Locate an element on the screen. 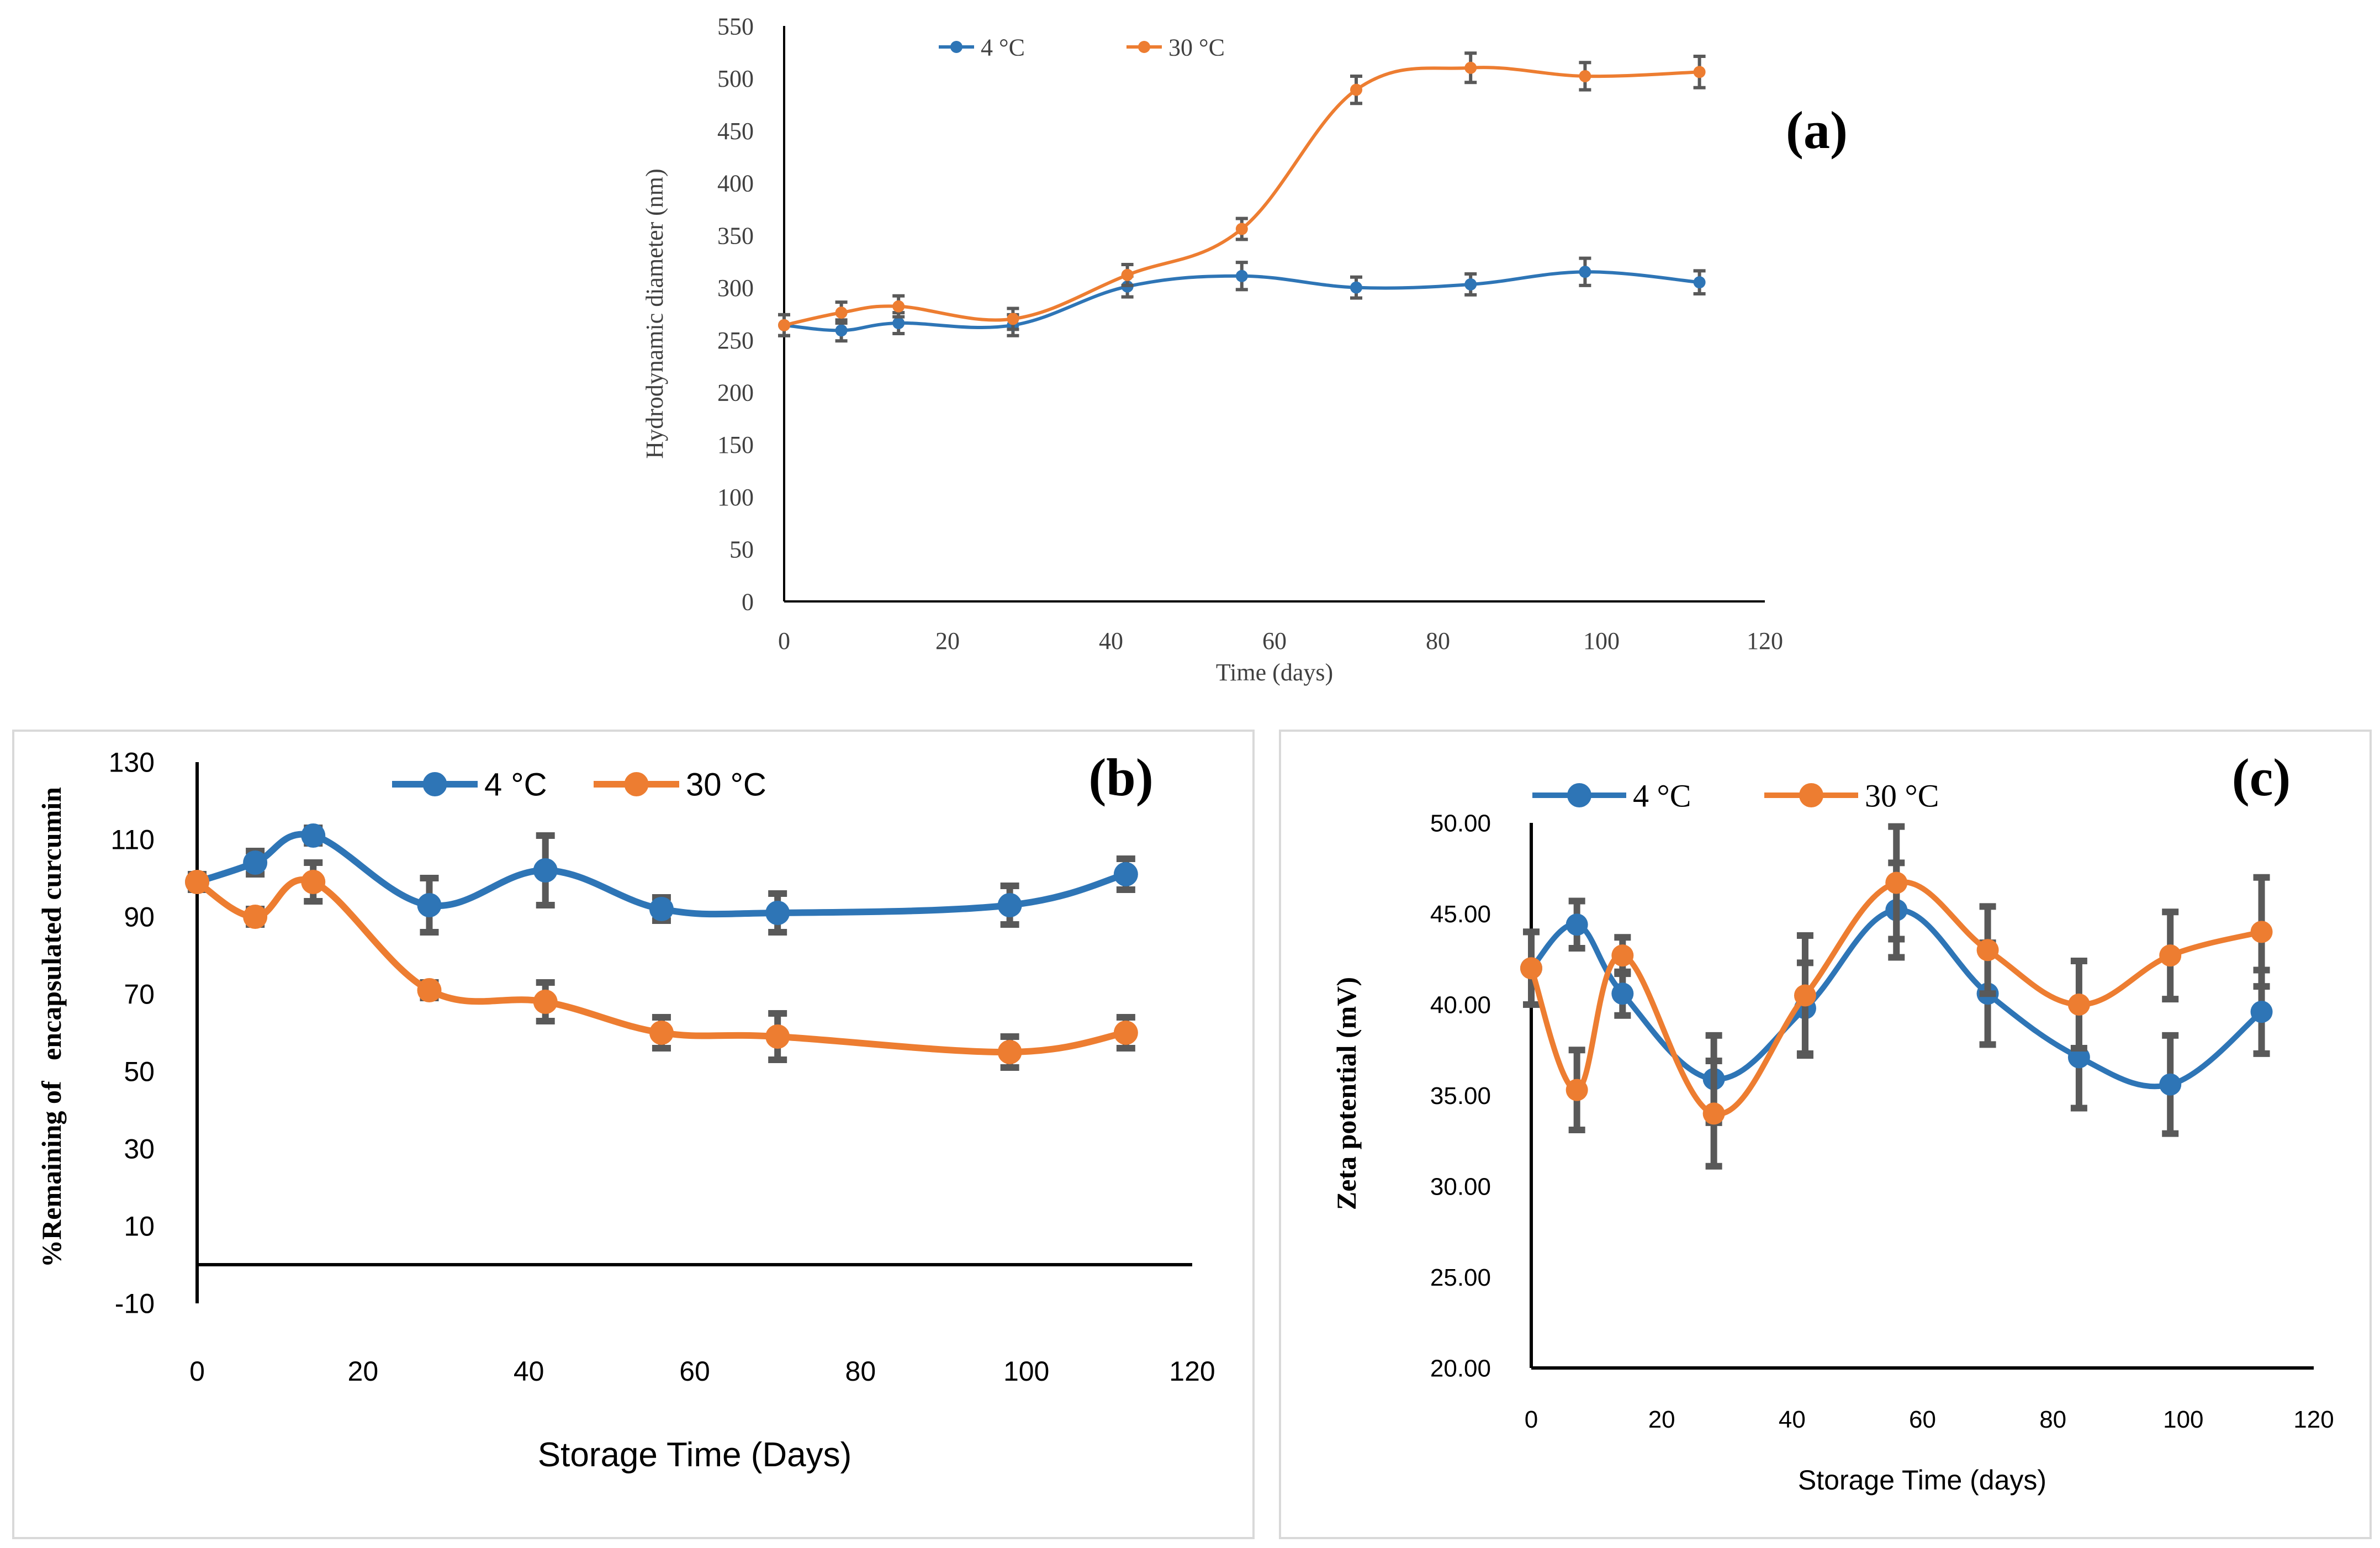 This screenshot has width=2380, height=1548. x-axis-title: Storage Time (days) is located at coordinates (1922, 1480).